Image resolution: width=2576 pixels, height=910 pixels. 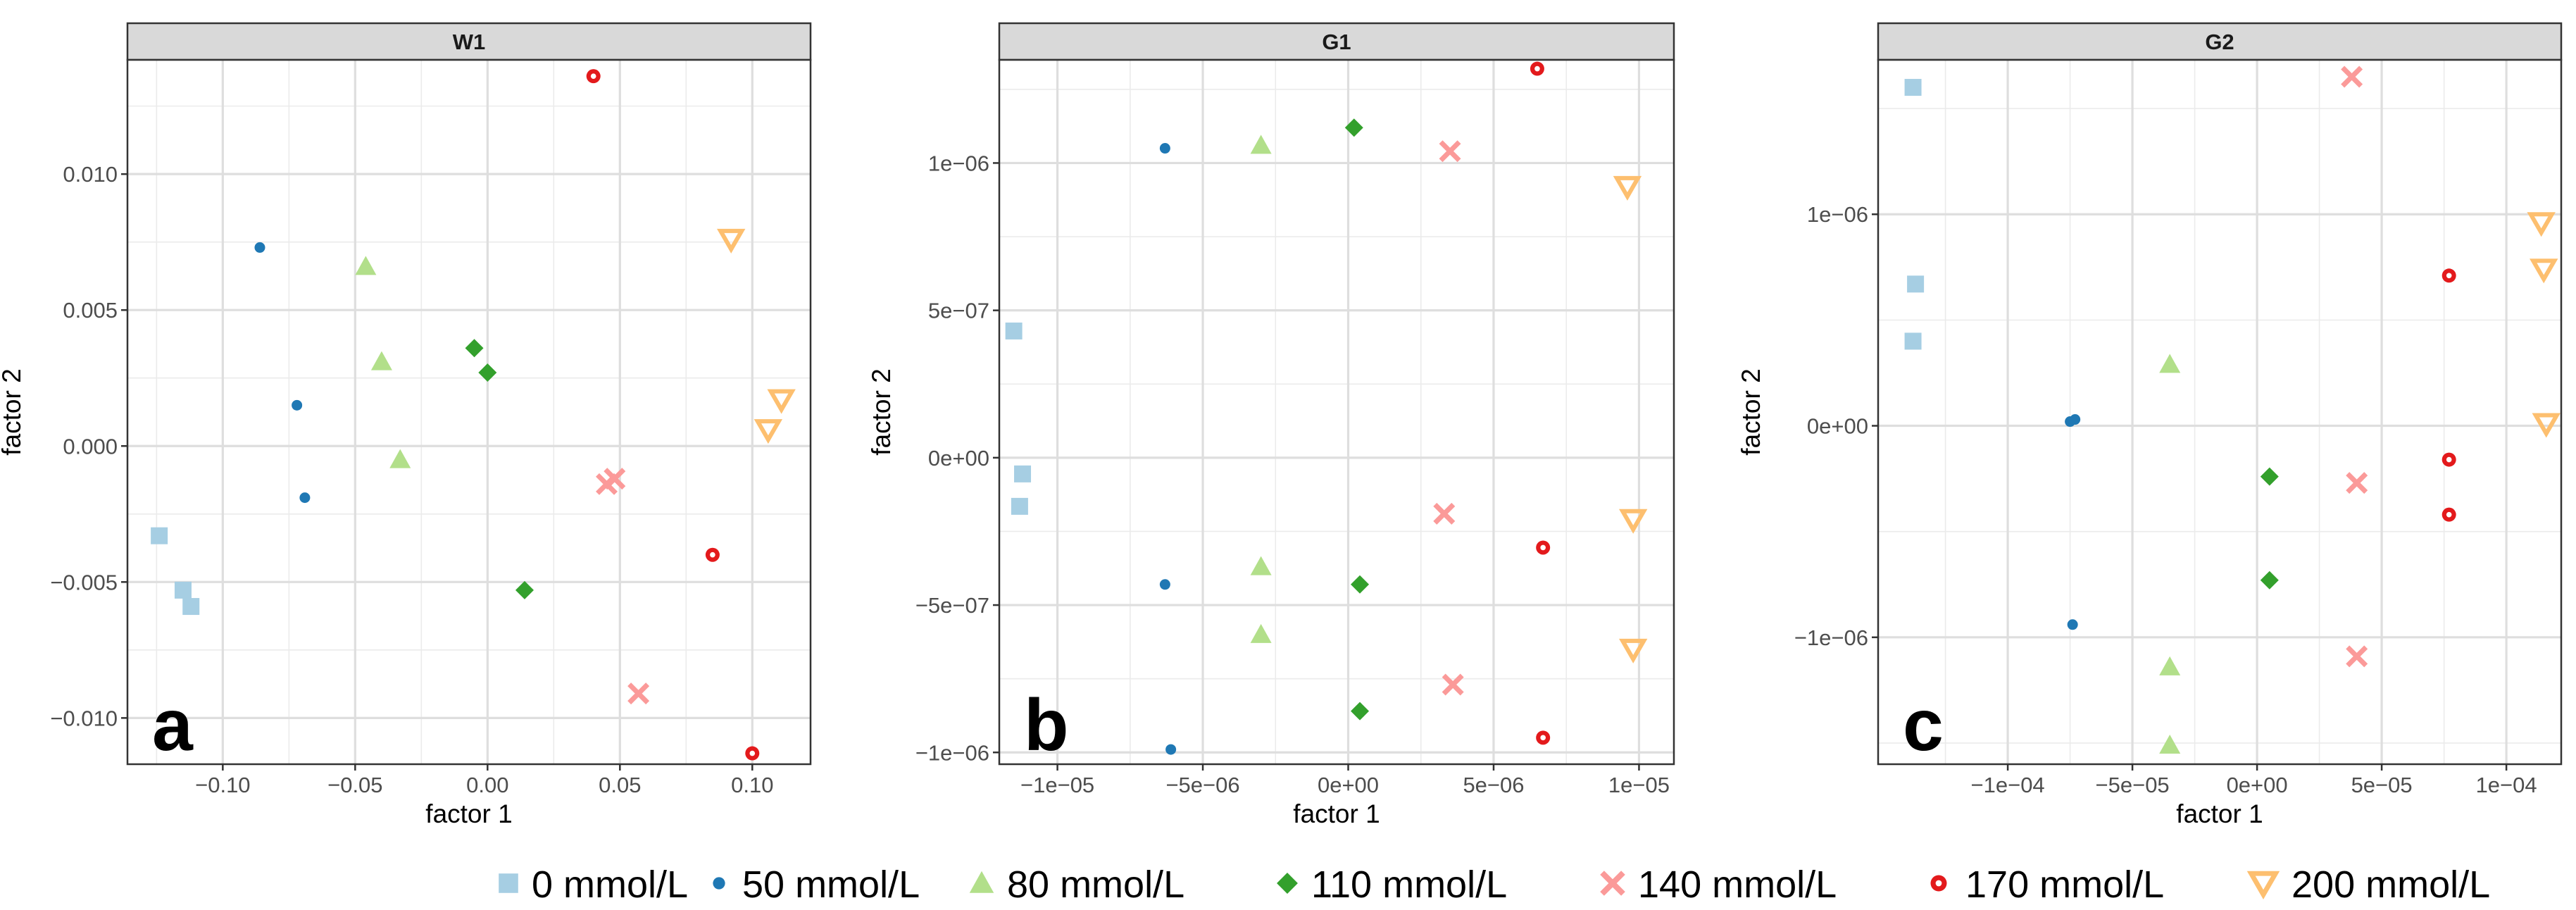 I want to click on legend-label: 170 mmol/L, so click(x=2064, y=885).